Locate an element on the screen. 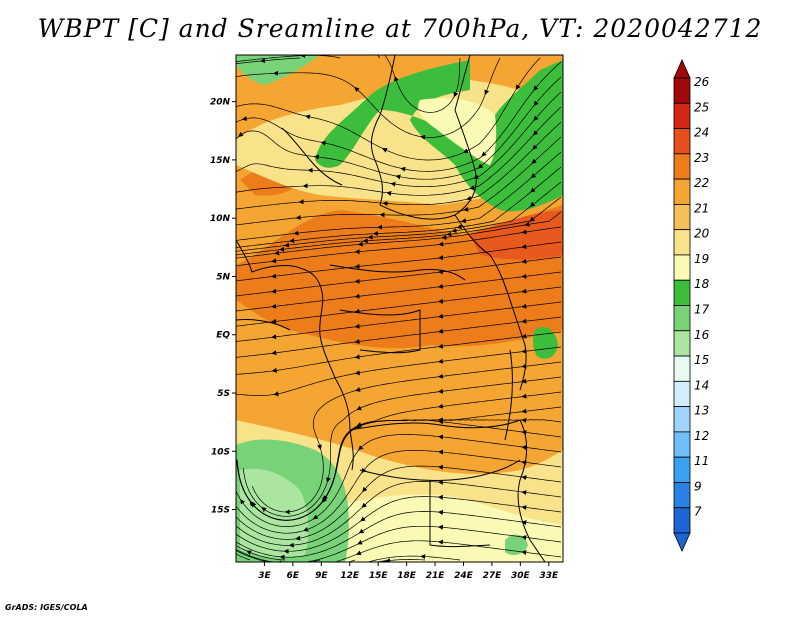 Image resolution: width=800 pixels, height=618 pixels. colorbar-label: 17 is located at coordinates (702, 310).